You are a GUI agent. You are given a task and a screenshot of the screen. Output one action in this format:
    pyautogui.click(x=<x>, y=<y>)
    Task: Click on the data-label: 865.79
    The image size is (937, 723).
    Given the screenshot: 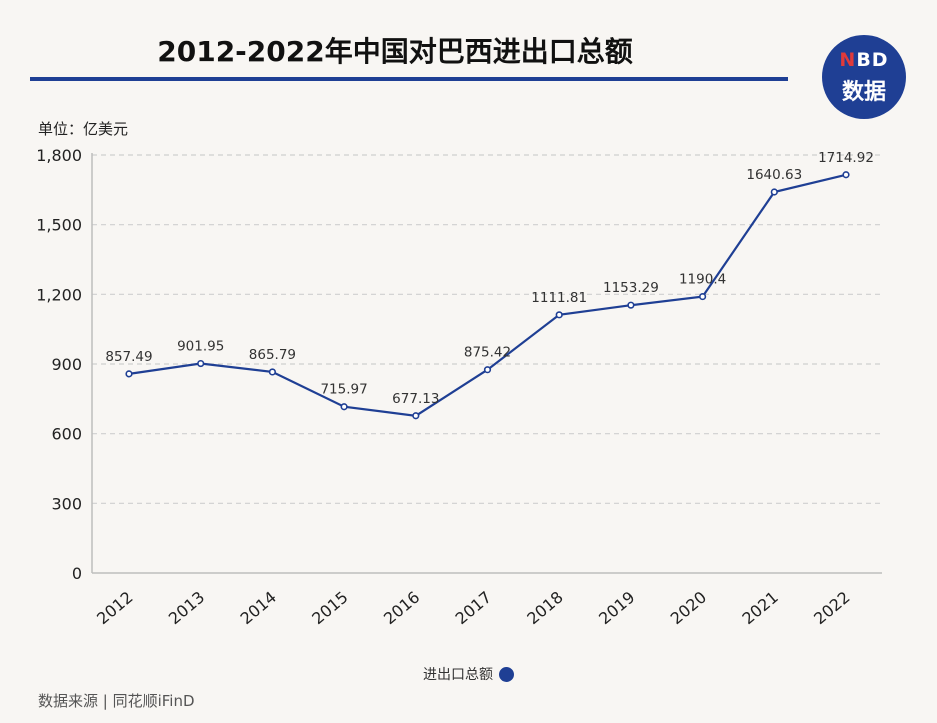 What is the action you would take?
    pyautogui.click(x=272, y=355)
    